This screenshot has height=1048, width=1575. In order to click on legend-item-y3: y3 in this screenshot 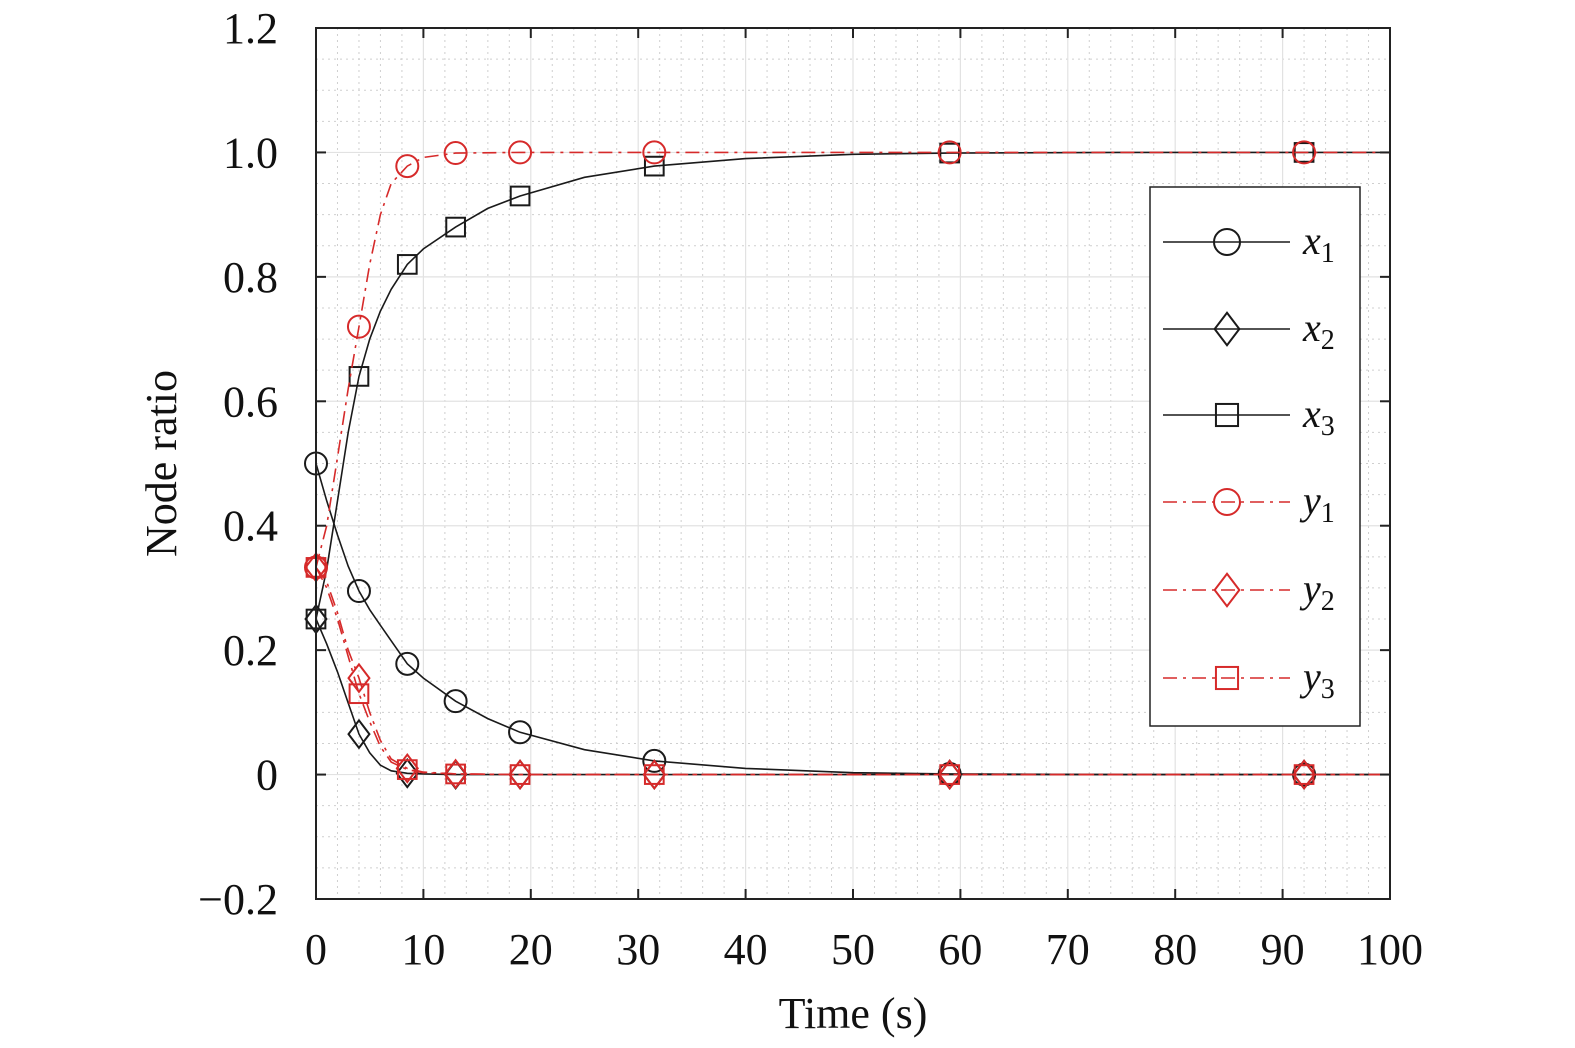, I will do `click(1249, 679)`.